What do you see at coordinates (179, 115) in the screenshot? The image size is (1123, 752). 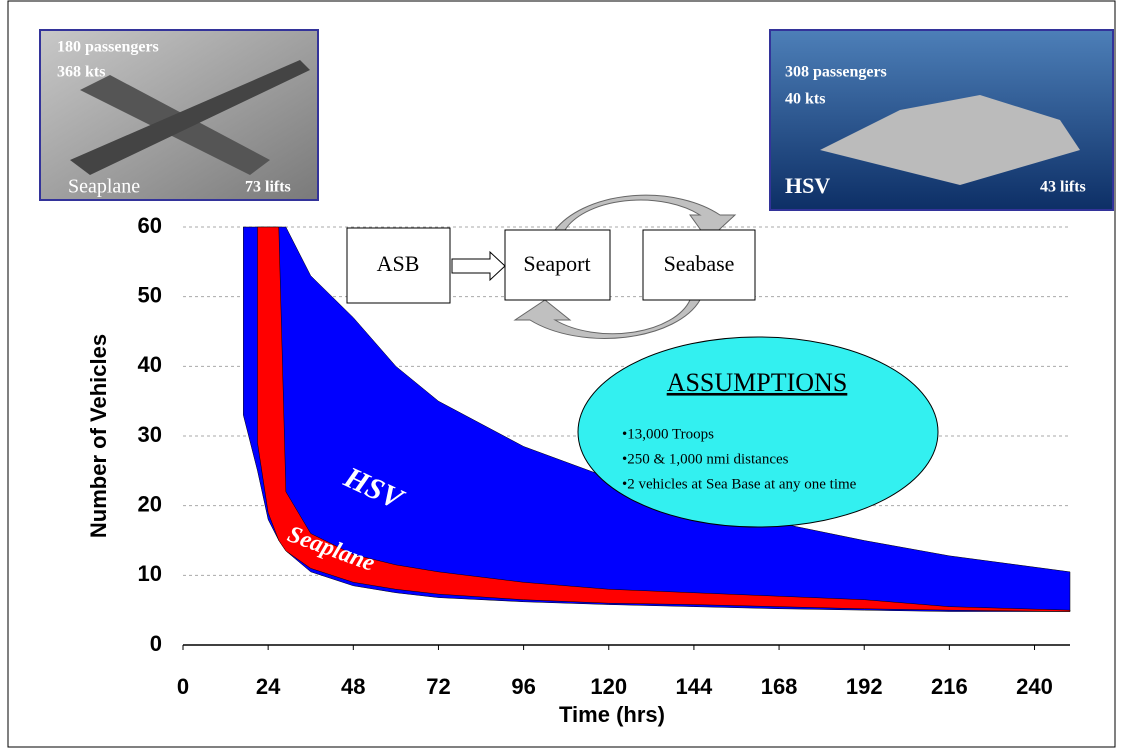 I see `seaplane-inset: 180 passengers 368 kts Seaplane 73 lifts` at bounding box center [179, 115].